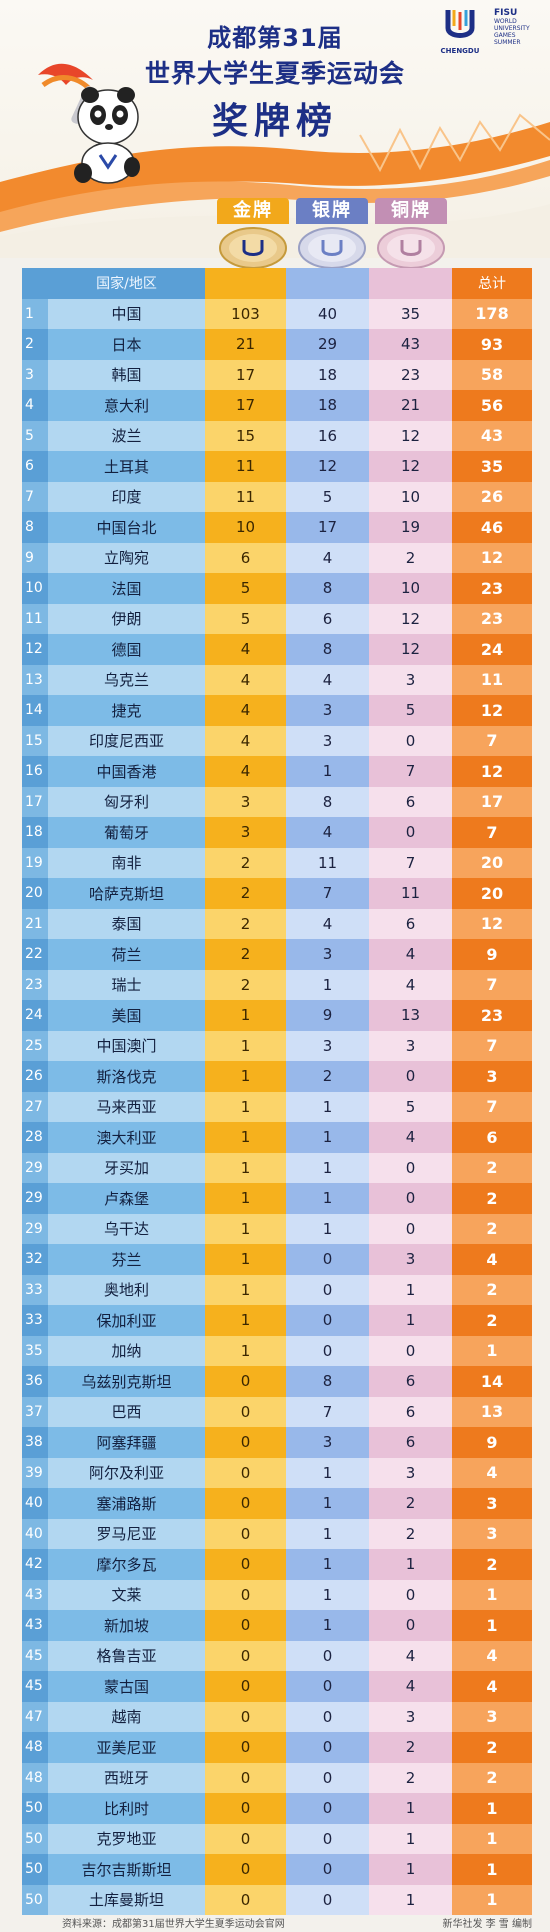  Describe the element at coordinates (35, 1198) in the screenshot. I see `rank-cell: 29` at that location.